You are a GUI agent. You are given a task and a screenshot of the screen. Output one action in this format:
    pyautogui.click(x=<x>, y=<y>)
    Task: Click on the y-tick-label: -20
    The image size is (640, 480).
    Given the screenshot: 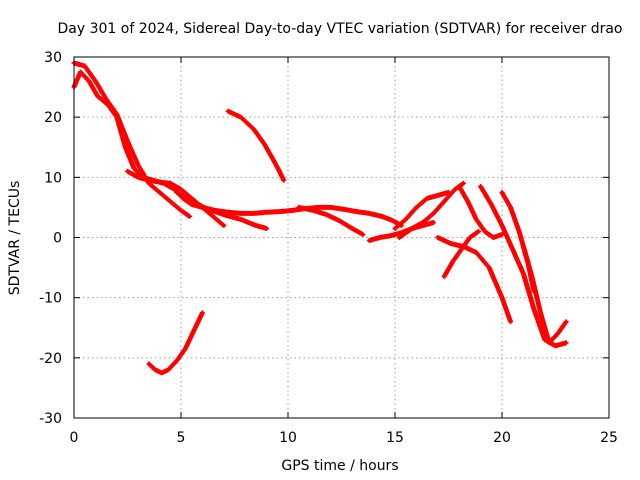 What is the action you would take?
    pyautogui.click(x=50, y=359)
    